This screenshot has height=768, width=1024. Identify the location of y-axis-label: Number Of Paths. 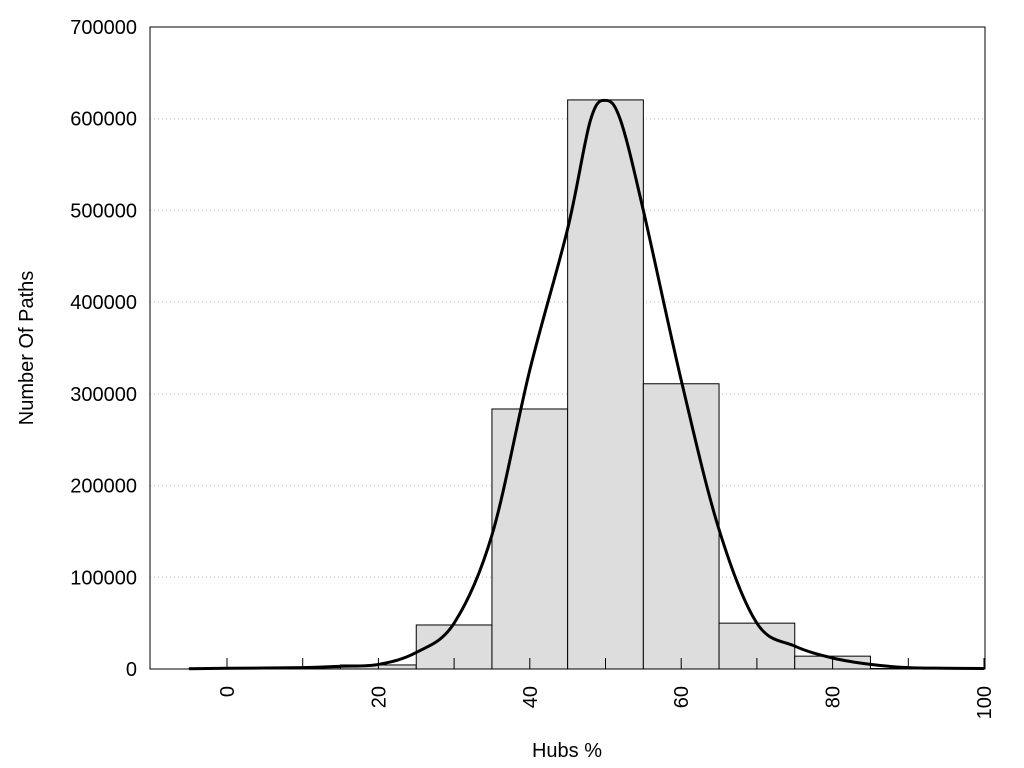
(27, 348).